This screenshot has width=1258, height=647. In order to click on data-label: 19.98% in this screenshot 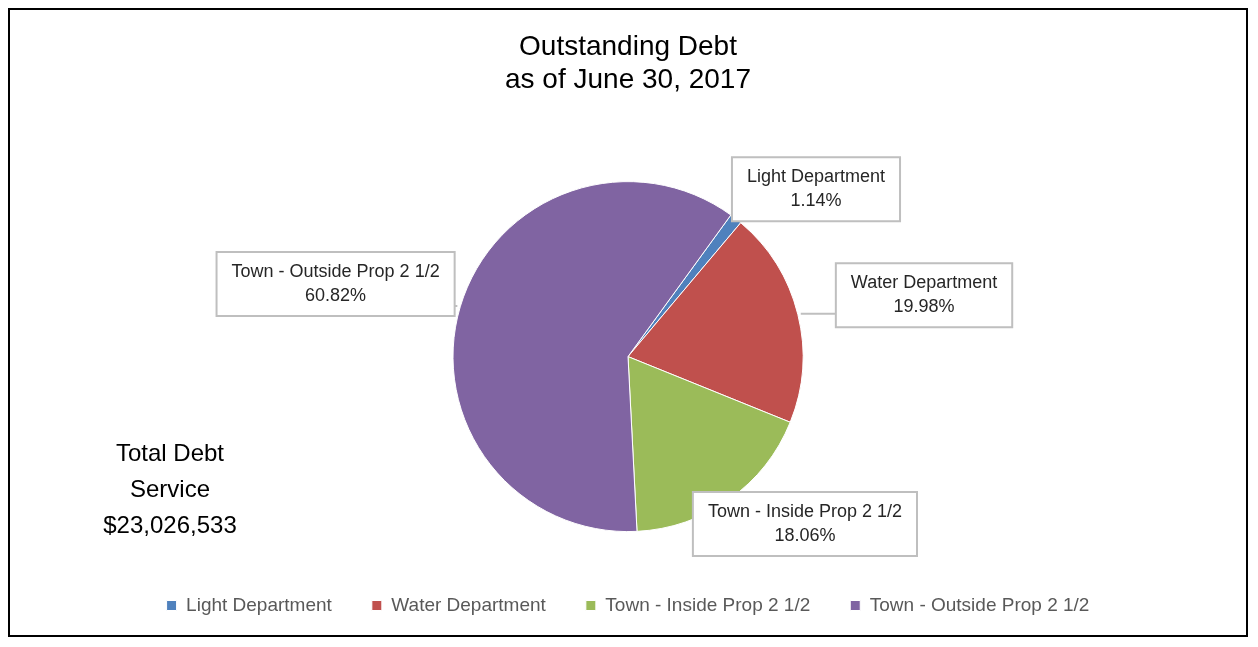, I will do `click(924, 306)`.